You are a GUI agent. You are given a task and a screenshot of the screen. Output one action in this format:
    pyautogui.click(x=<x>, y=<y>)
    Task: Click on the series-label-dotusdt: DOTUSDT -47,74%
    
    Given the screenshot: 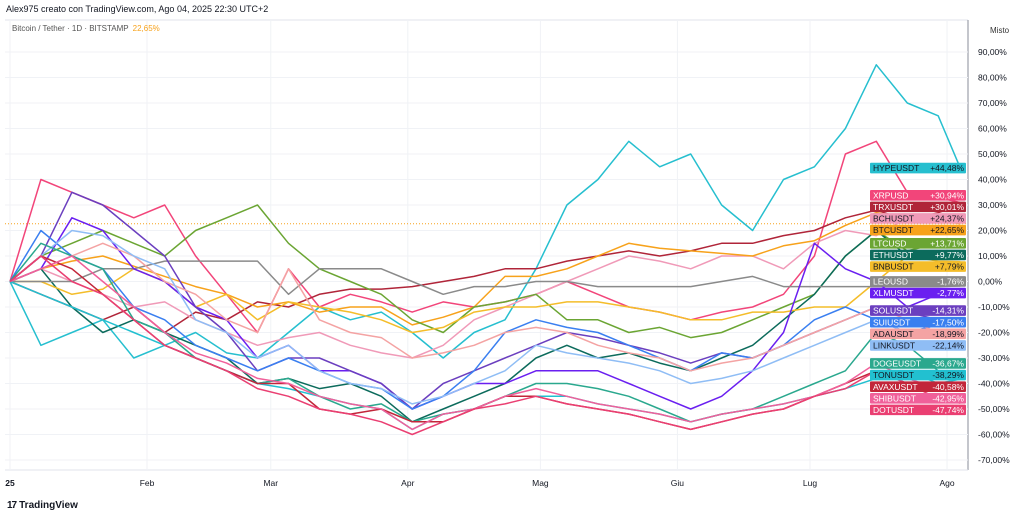 What is the action you would take?
    pyautogui.click(x=918, y=410)
    